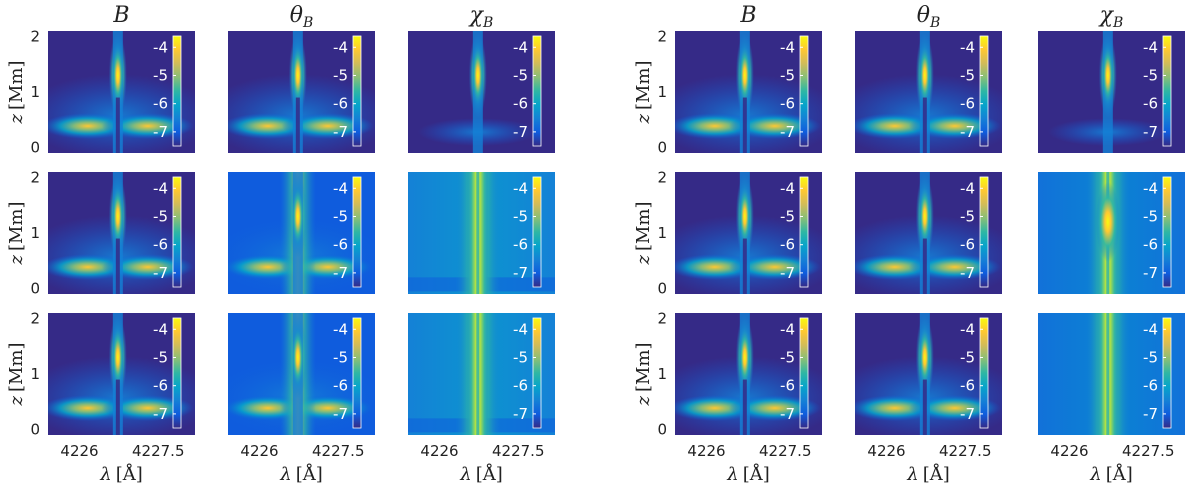 The width and height of the screenshot is (1200, 496). Describe the element at coordinates (928, 233) in the screenshot. I see `heatmap-panel-g2-r2-c2` at that location.